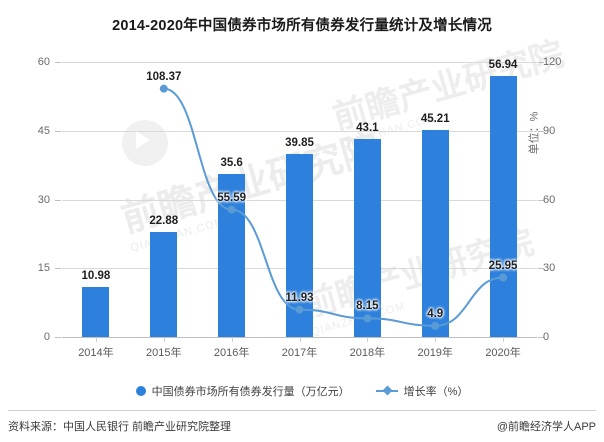 This screenshot has width=604, height=442. Describe the element at coordinates (96, 311) in the screenshot. I see `bar-2014年` at that location.